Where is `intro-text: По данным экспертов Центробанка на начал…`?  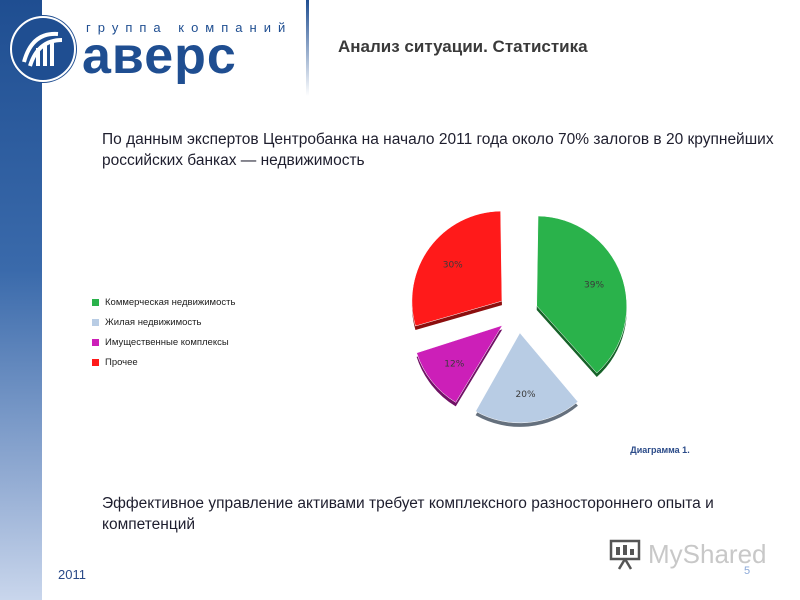 intro-text: По данным экспертов Центробанка на начал… is located at coordinates (438, 150).